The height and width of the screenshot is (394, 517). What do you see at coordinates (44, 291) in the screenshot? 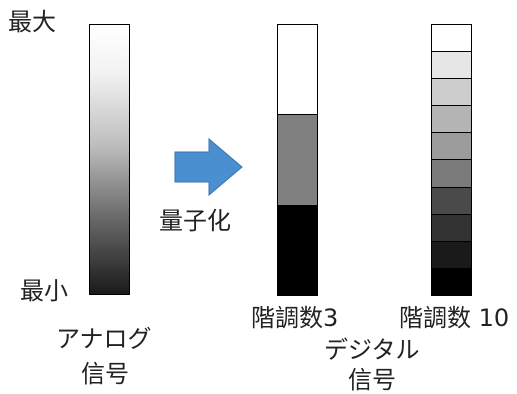
I see `min-label: 最小` at bounding box center [44, 291].